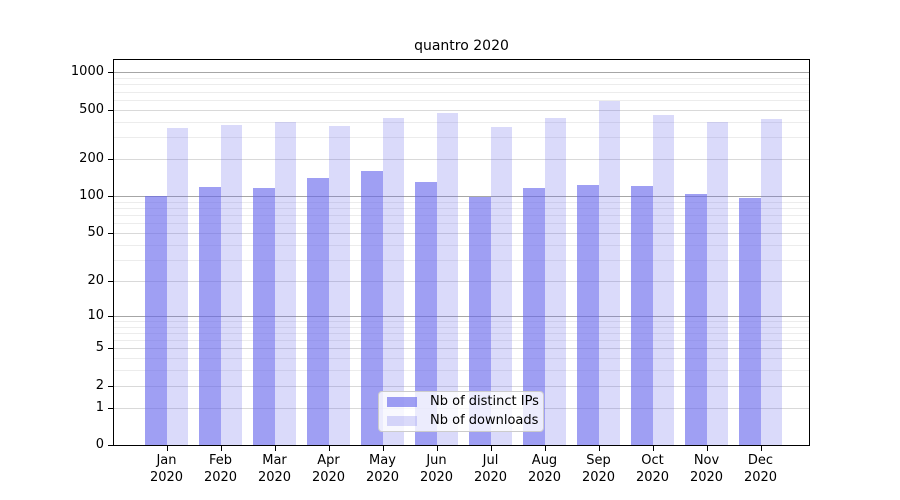 This screenshot has width=900, height=500. What do you see at coordinates (545, 448) in the screenshot?
I see `x-tick-mark-aug` at bounding box center [545, 448].